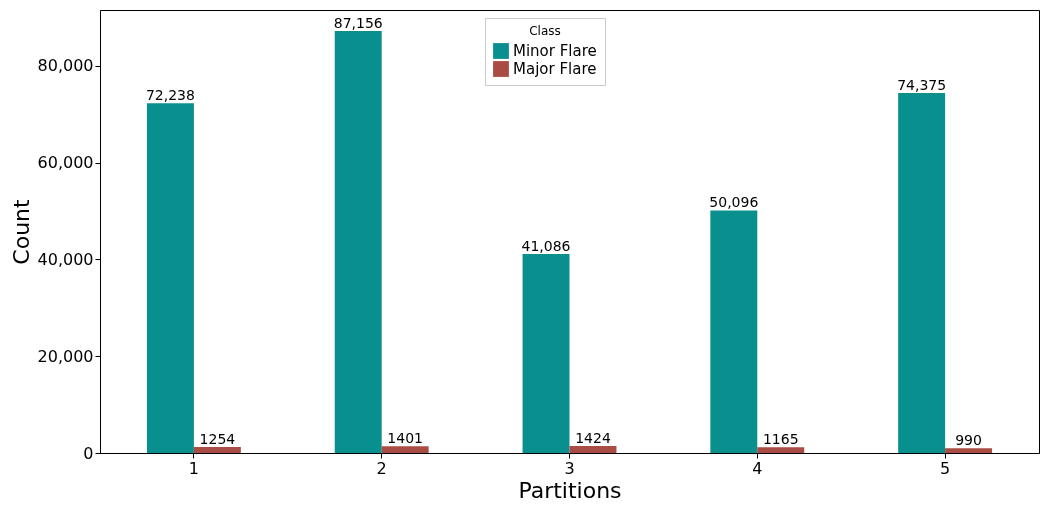 This screenshot has width=1047, height=506. Describe the element at coordinates (358, 23) in the screenshot. I see `data-label: 87,156` at that location.